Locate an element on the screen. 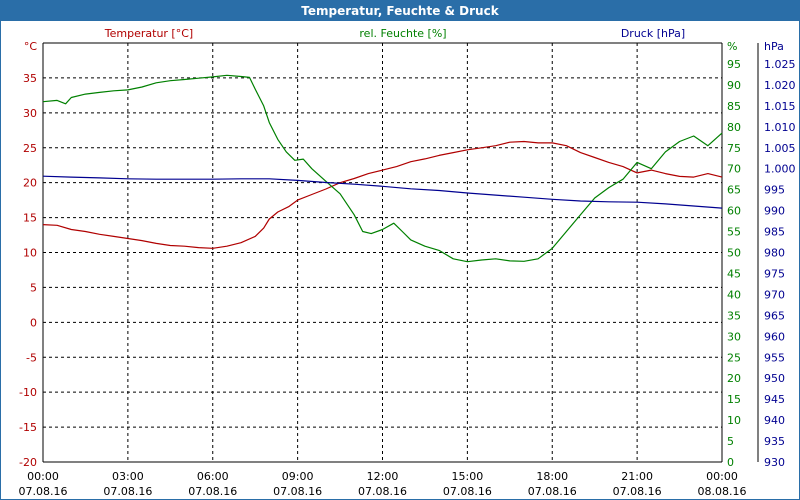 This screenshot has width=800, height=500. temperature-tick: 0 is located at coordinates (33, 322).